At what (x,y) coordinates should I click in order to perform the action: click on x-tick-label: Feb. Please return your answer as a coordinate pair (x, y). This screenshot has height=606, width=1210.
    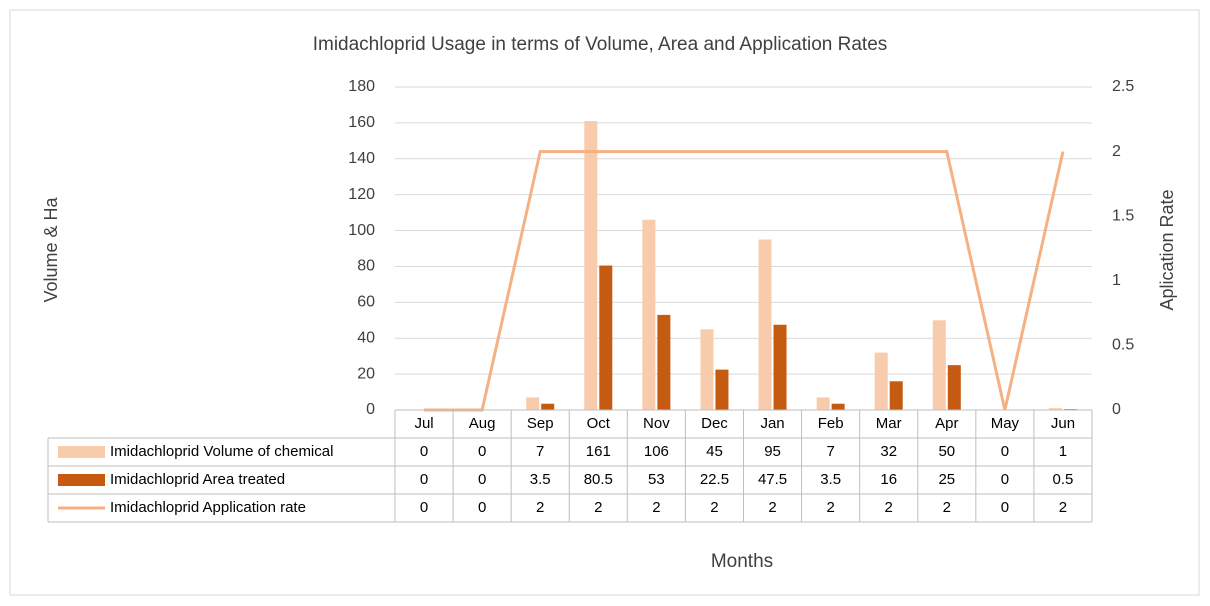
    Looking at the image, I should click on (831, 423).